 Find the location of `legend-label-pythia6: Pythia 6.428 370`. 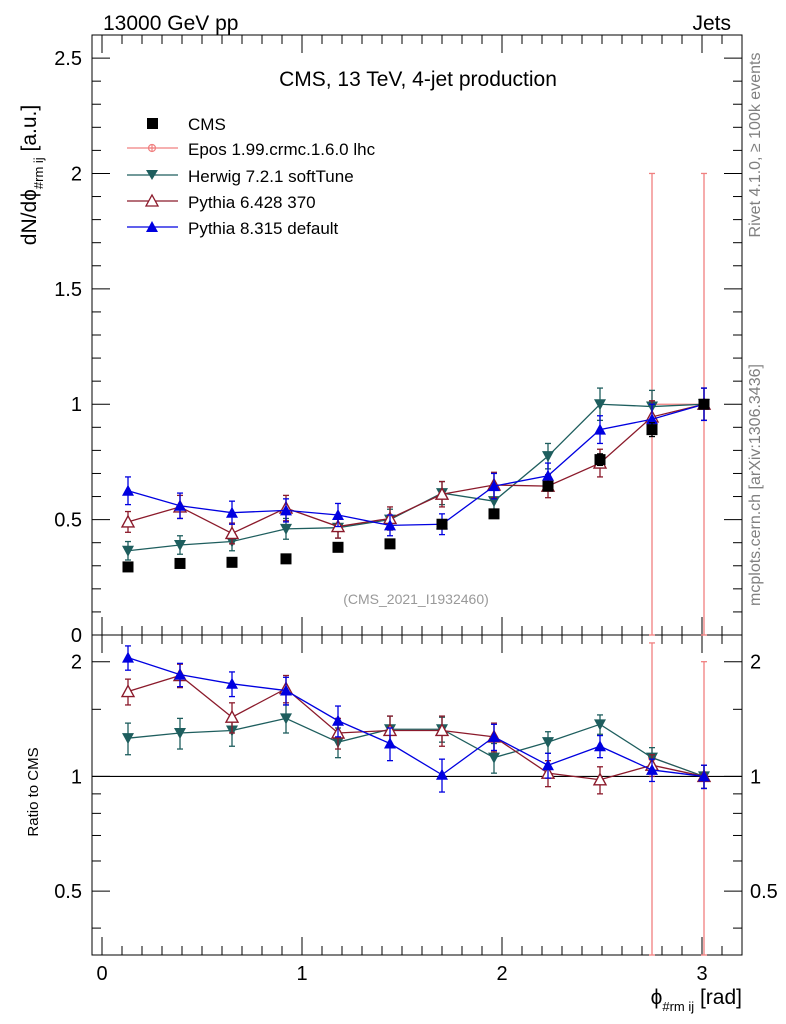

legend-label-pythia6: Pythia 6.428 370 is located at coordinates (252, 202).